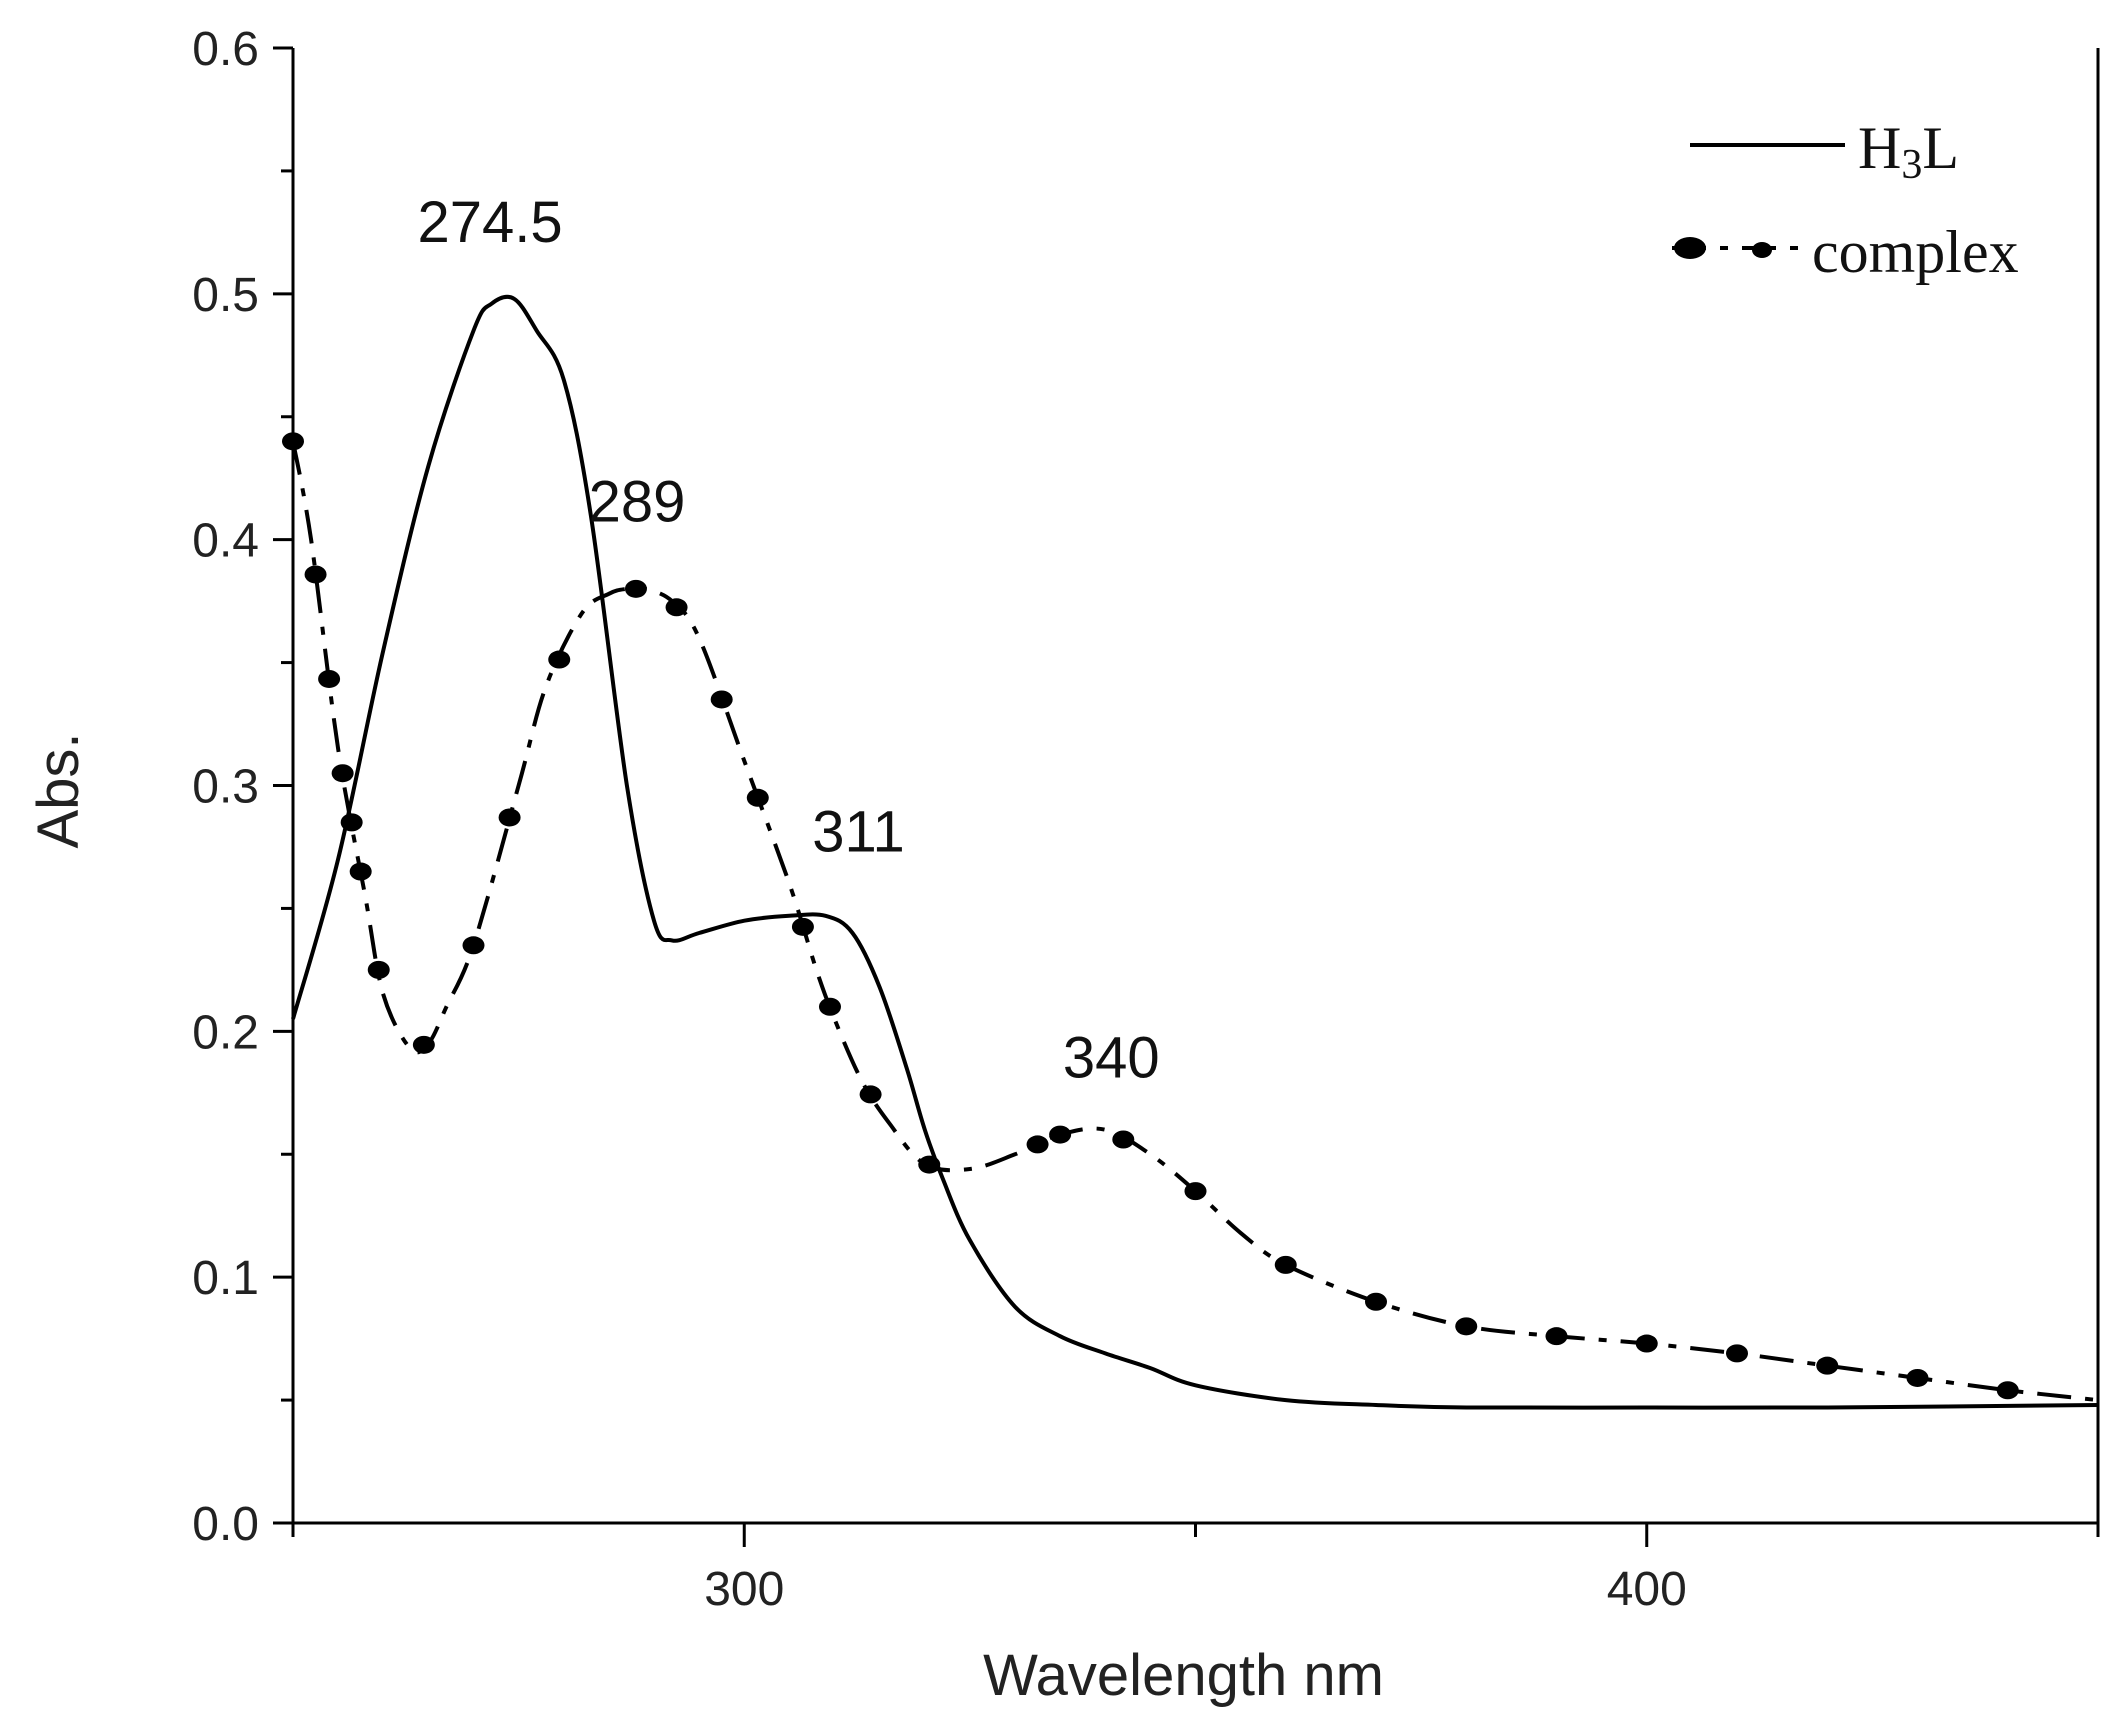  What do you see at coordinates (225, 1032) in the screenshot?
I see `y-tick-label: 0.2` at bounding box center [225, 1032].